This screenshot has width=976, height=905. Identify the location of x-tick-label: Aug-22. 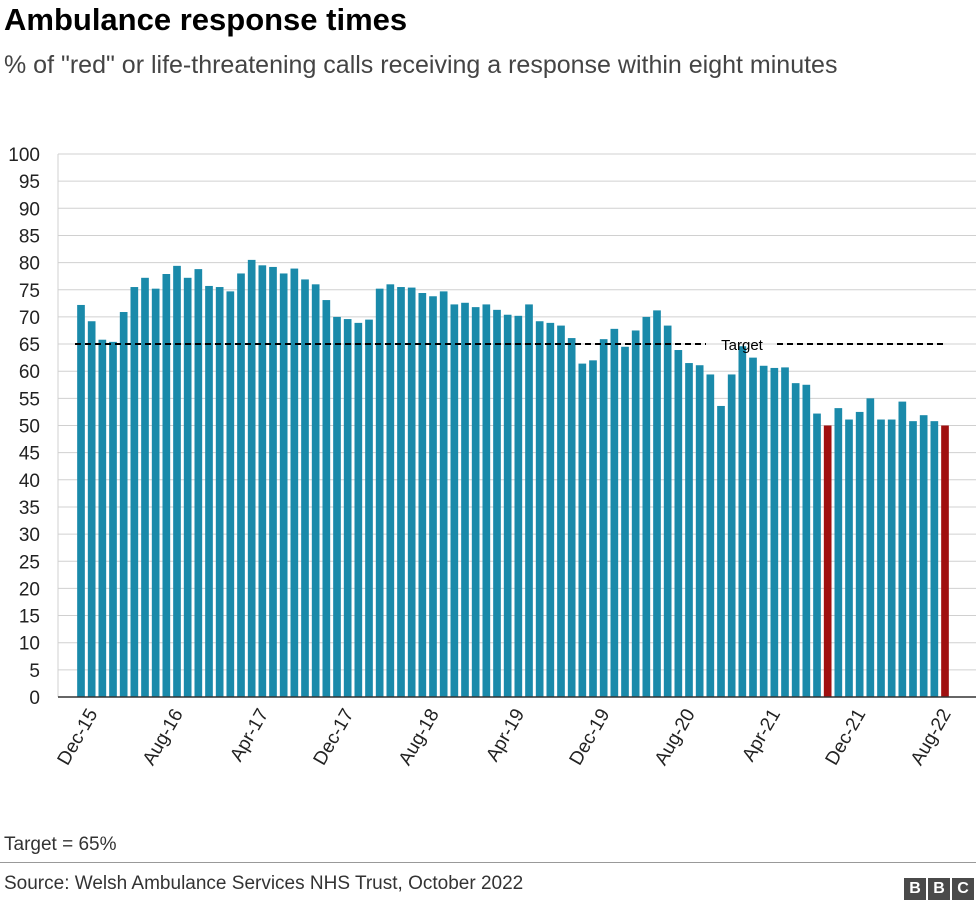
(931, 737).